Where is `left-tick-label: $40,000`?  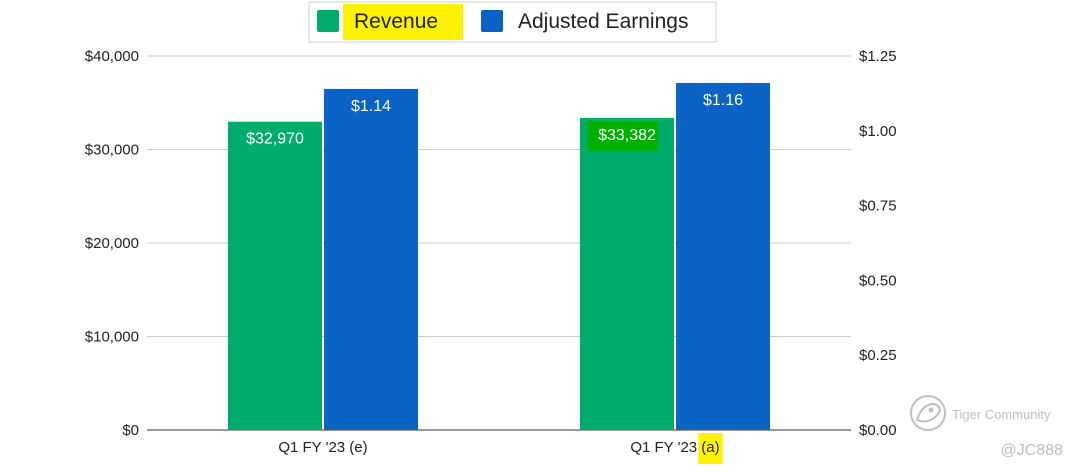
left-tick-label: $40,000 is located at coordinates (112, 56).